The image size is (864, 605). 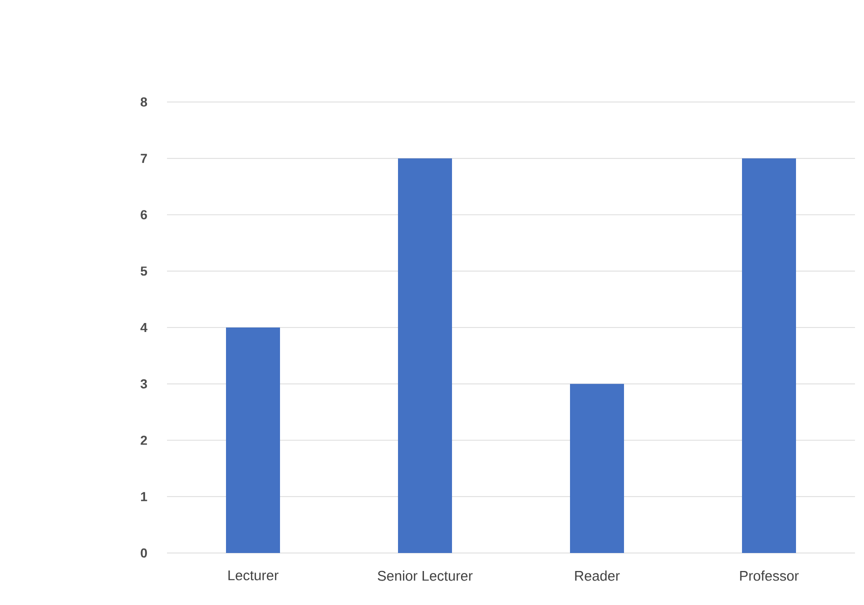 What do you see at coordinates (597, 575) in the screenshot?
I see `x-tick-label: Reader` at bounding box center [597, 575].